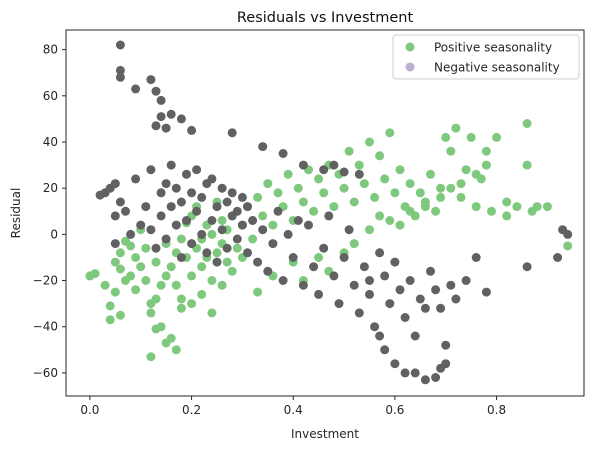 The image size is (596, 449). Describe the element at coordinates (293, 406) in the screenshot. I see `x-axis-ticks: 0.0 0.2 0.4 0.6 0.8` at that location.